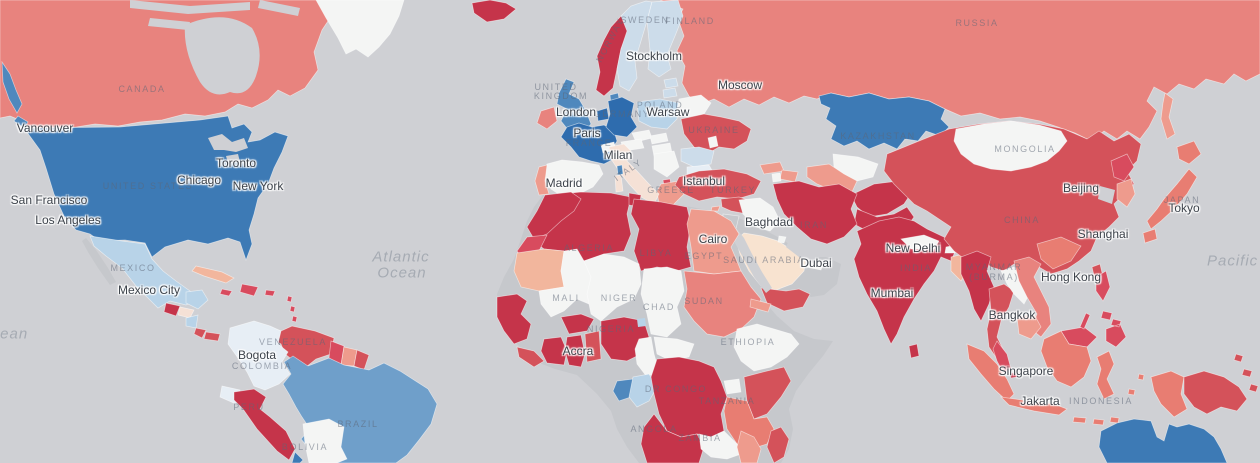 This screenshot has height=463, width=1260. What do you see at coordinates (674, 349) in the screenshot?
I see `country-central-african-republic` at bounding box center [674, 349].